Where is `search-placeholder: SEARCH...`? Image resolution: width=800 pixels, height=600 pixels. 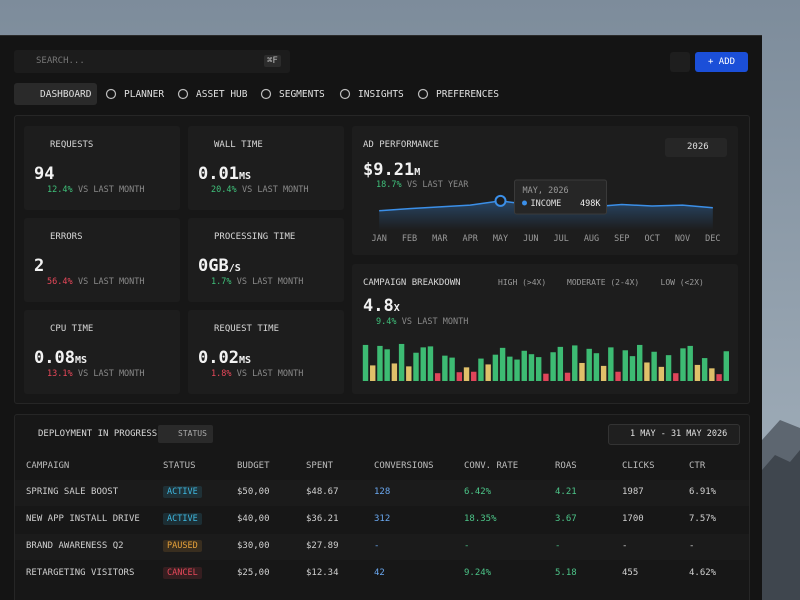
search-placeholder: SEARCH... is located at coordinates (60, 61).